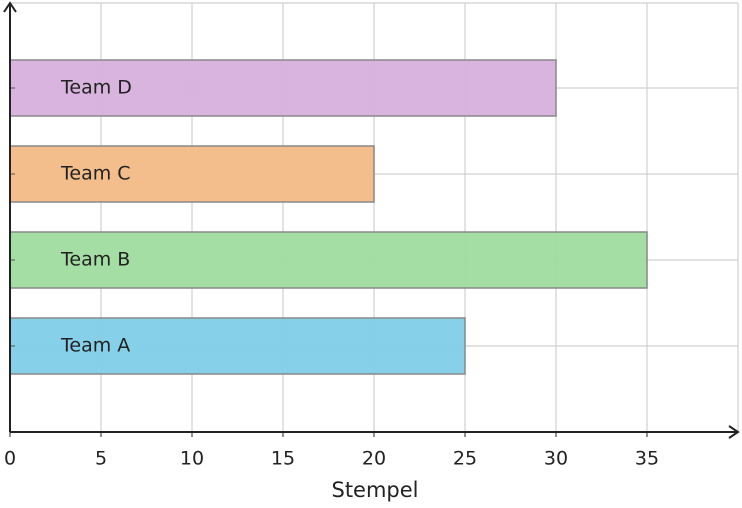 The image size is (742, 508). What do you see at coordinates (95, 174) in the screenshot?
I see `category-label: Team C` at bounding box center [95, 174].